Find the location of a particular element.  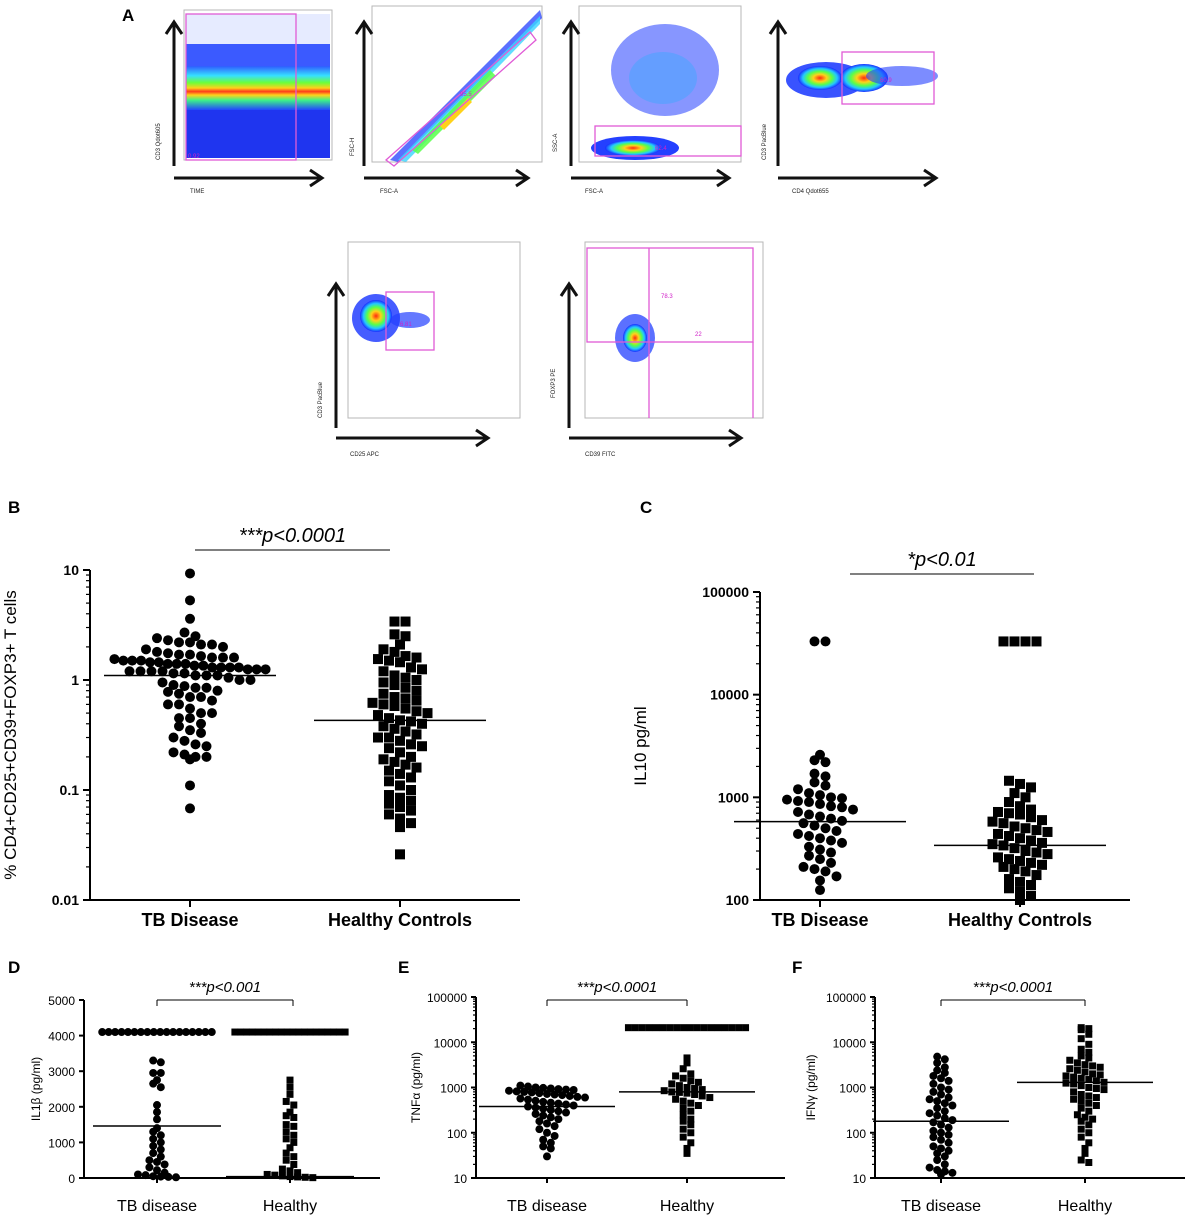

gate-value-3: 62.4 is located at coordinates (661, 149).